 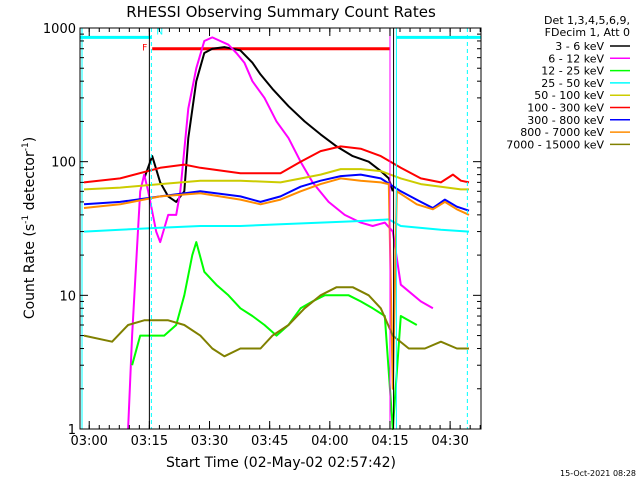 I want to click on y-tick-label-10: 10, so click(x=67, y=296).